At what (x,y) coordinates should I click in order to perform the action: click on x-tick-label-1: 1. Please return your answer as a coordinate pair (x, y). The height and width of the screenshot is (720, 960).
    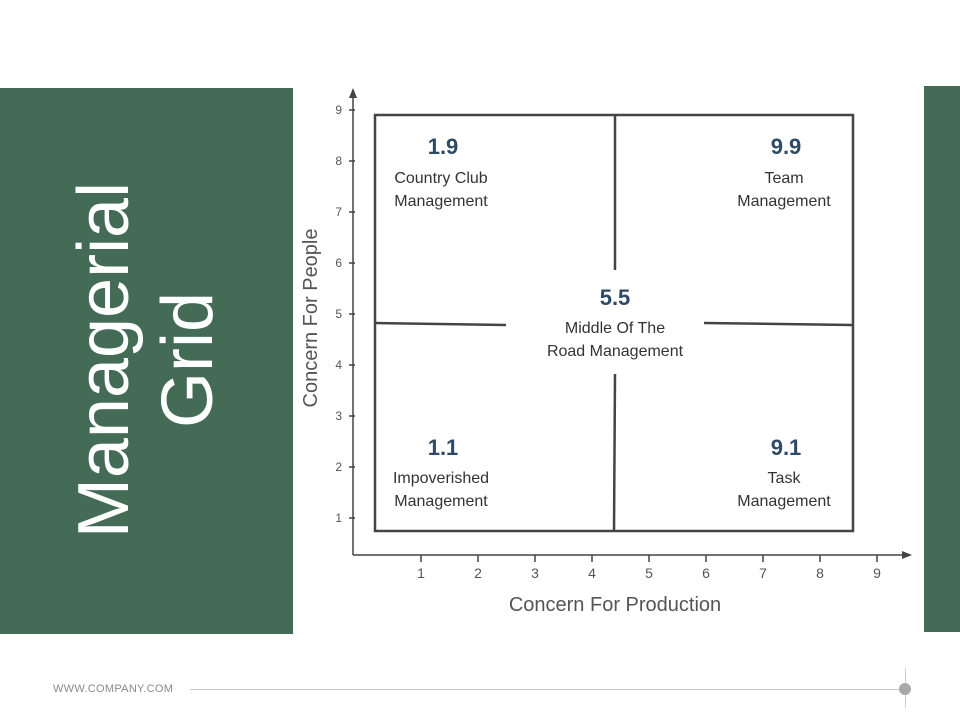
    Looking at the image, I should click on (421, 573).